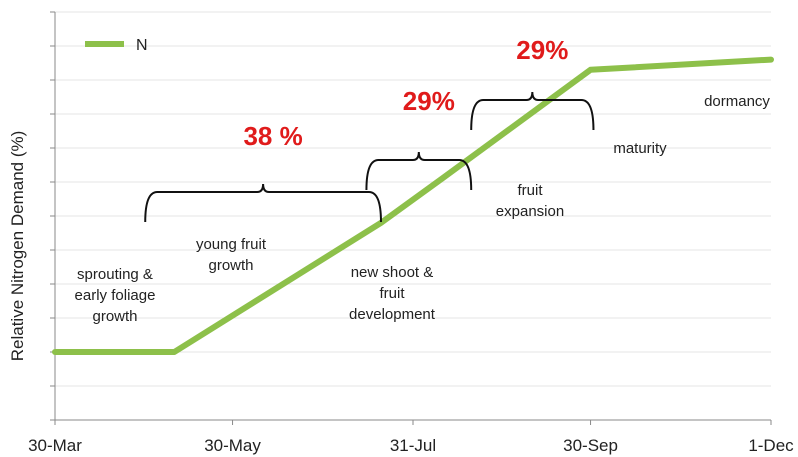 This screenshot has width=798, height=457. What do you see at coordinates (530, 211) in the screenshot?
I see `stage-label: expansion` at bounding box center [530, 211].